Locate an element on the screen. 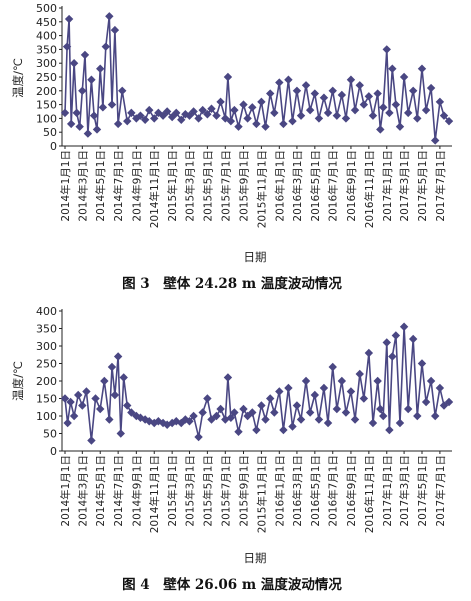  x-tick-label: 2017年3月1日 is located at coordinates (404, 186).